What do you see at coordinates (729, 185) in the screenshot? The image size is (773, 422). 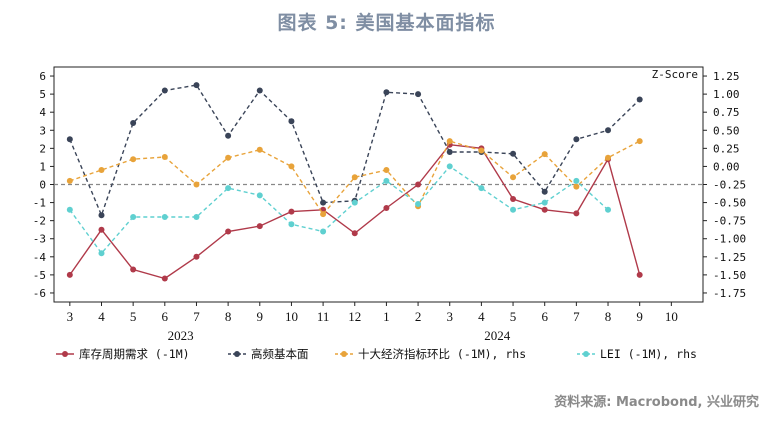 I see `right-tick-label: -0.25` at bounding box center [729, 185].